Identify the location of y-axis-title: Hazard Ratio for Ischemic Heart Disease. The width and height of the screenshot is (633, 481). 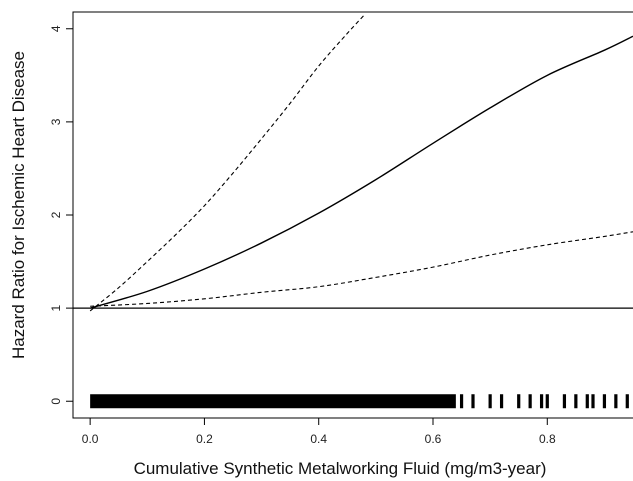
(18, 205).